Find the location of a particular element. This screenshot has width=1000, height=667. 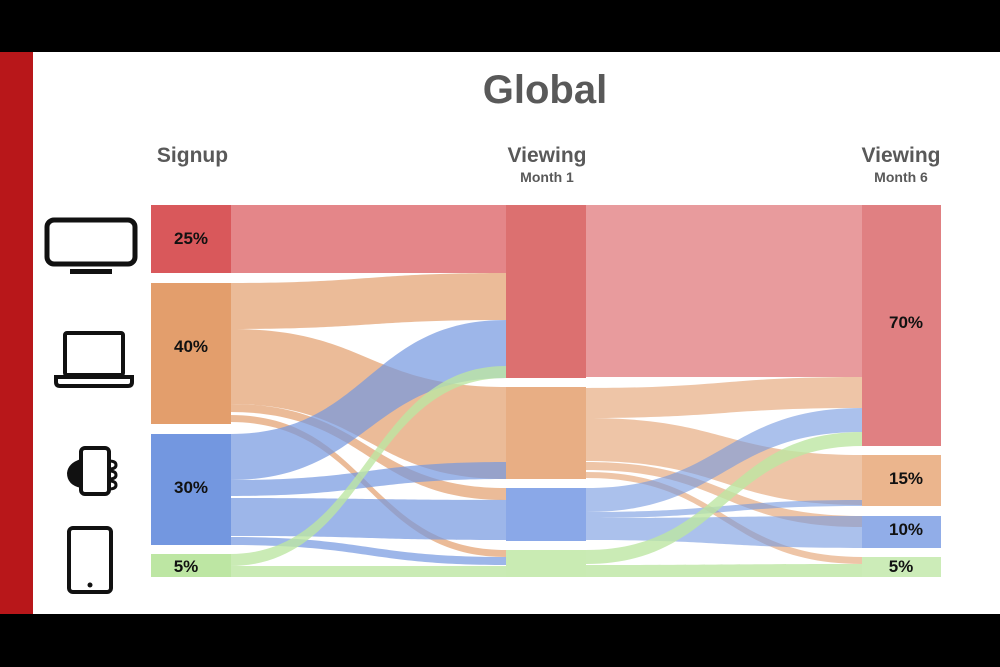

phone-icon is located at coordinates (92, 471).